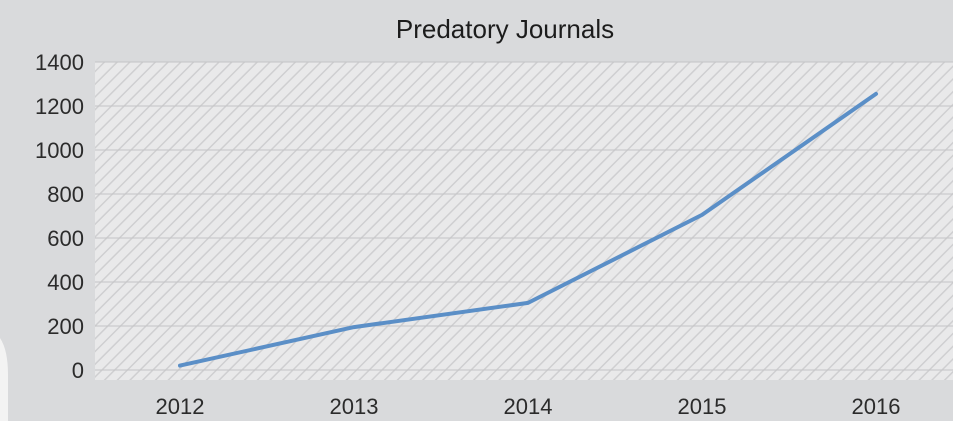 The height and width of the screenshot is (421, 953). What do you see at coordinates (78, 370) in the screenshot?
I see `y-tick-label: 0` at bounding box center [78, 370].